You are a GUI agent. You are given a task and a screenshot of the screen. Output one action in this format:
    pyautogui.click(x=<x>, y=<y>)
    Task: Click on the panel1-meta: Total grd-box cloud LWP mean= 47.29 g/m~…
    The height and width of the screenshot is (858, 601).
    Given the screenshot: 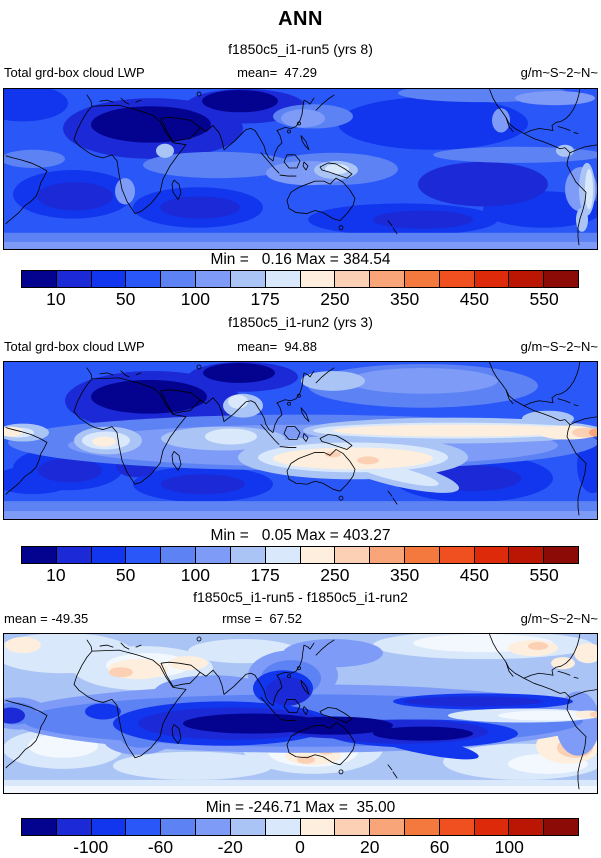 What is the action you would take?
    pyautogui.click(x=300, y=73)
    